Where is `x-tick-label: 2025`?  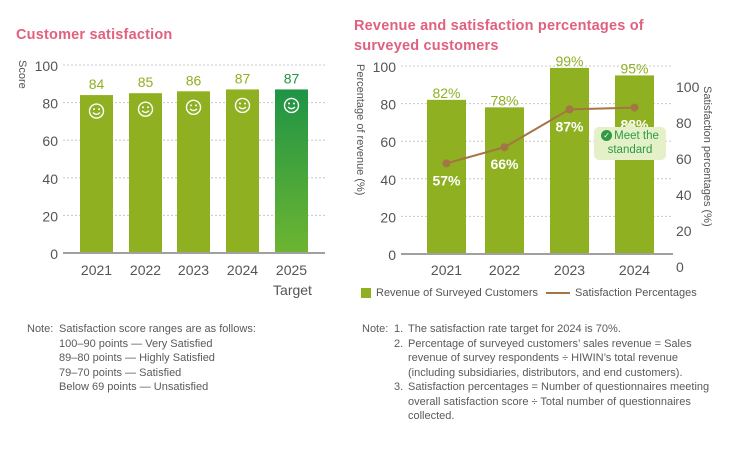
x-tick-label: 2025 is located at coordinates (291, 270).